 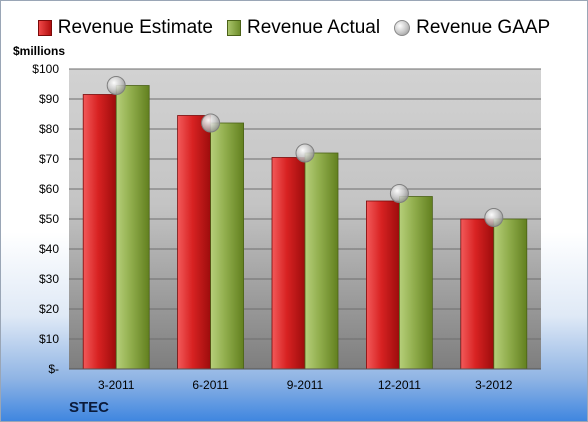 I want to click on legend-item-gaap: Revenue GAAP, so click(x=472, y=28).